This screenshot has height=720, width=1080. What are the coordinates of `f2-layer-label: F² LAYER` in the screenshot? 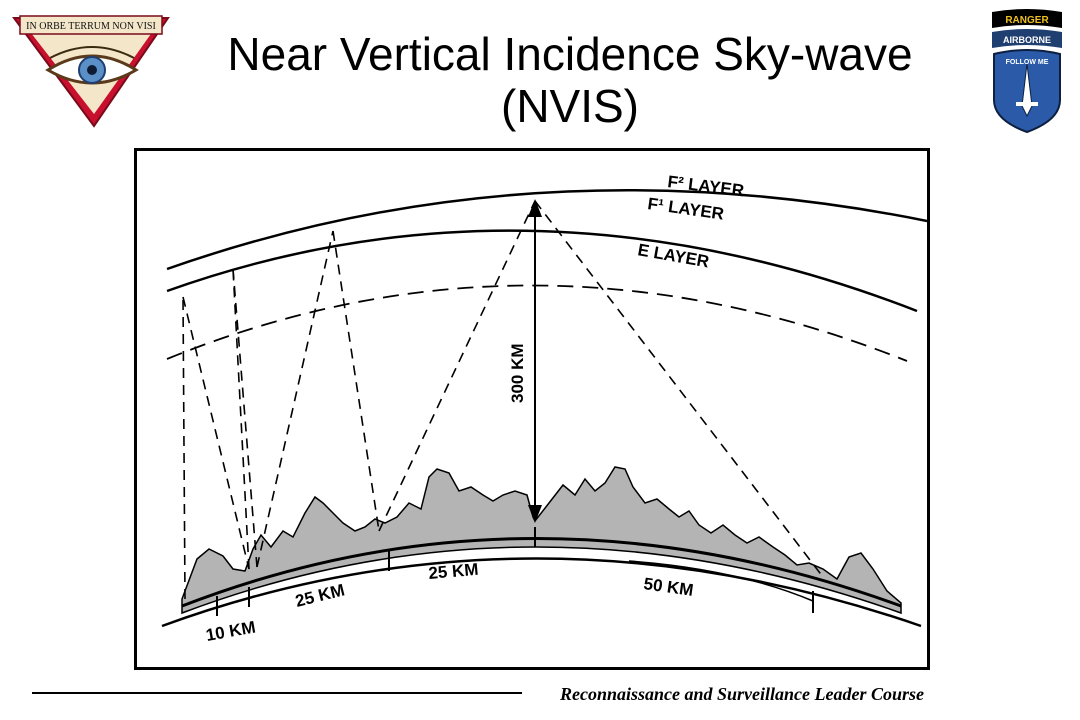 It's located at (706, 186).